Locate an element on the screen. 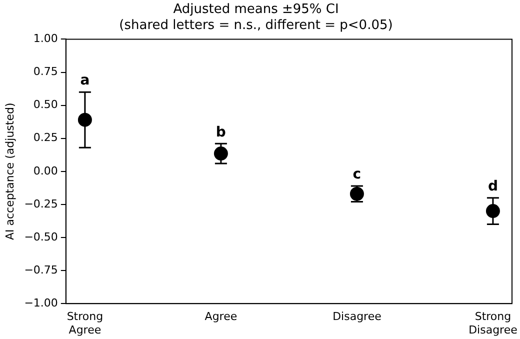  annotation: d is located at coordinates (493, 186).